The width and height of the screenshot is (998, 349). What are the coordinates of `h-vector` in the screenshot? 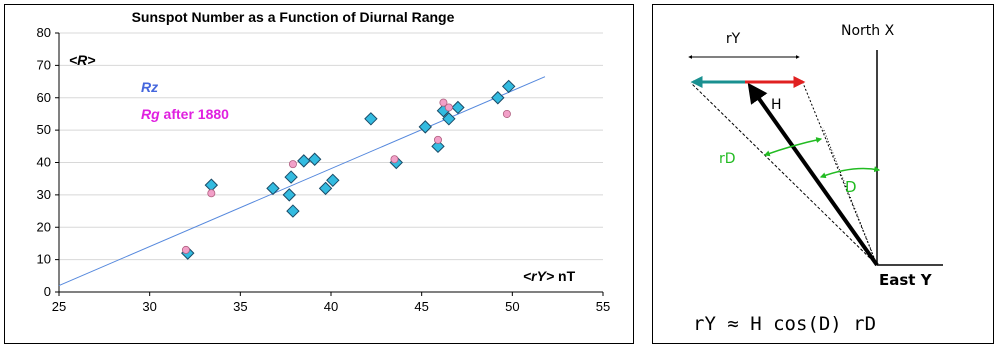 It's located at (813, 174).